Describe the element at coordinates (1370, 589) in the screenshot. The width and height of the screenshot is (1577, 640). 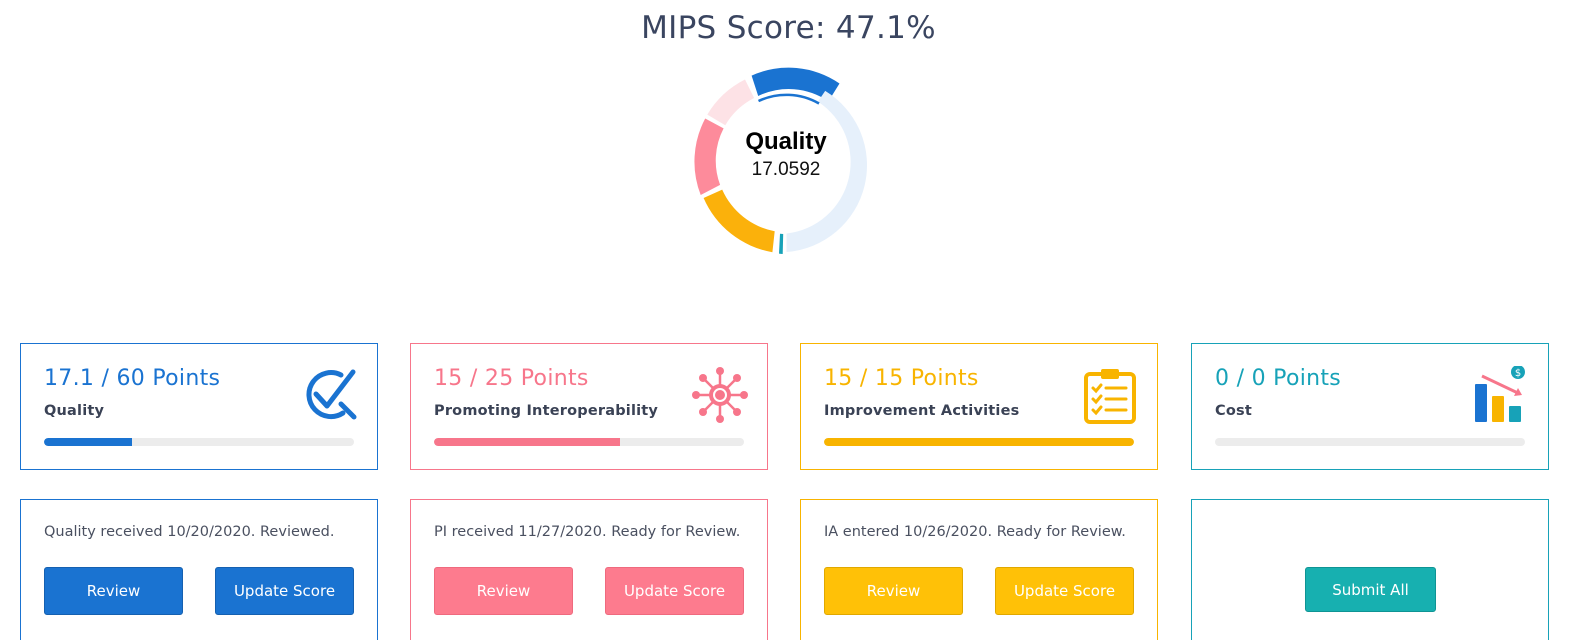
I see `submit-all-button: Submit All` at that location.